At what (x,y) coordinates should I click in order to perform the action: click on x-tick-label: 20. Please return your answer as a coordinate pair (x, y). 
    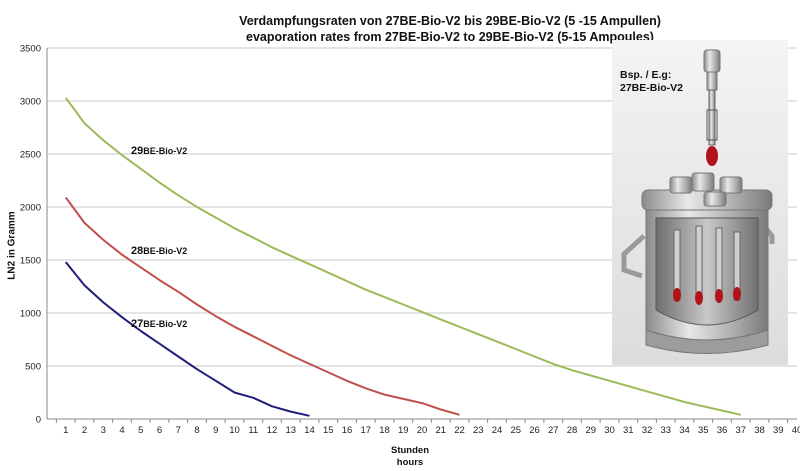
    Looking at the image, I should click on (422, 430).